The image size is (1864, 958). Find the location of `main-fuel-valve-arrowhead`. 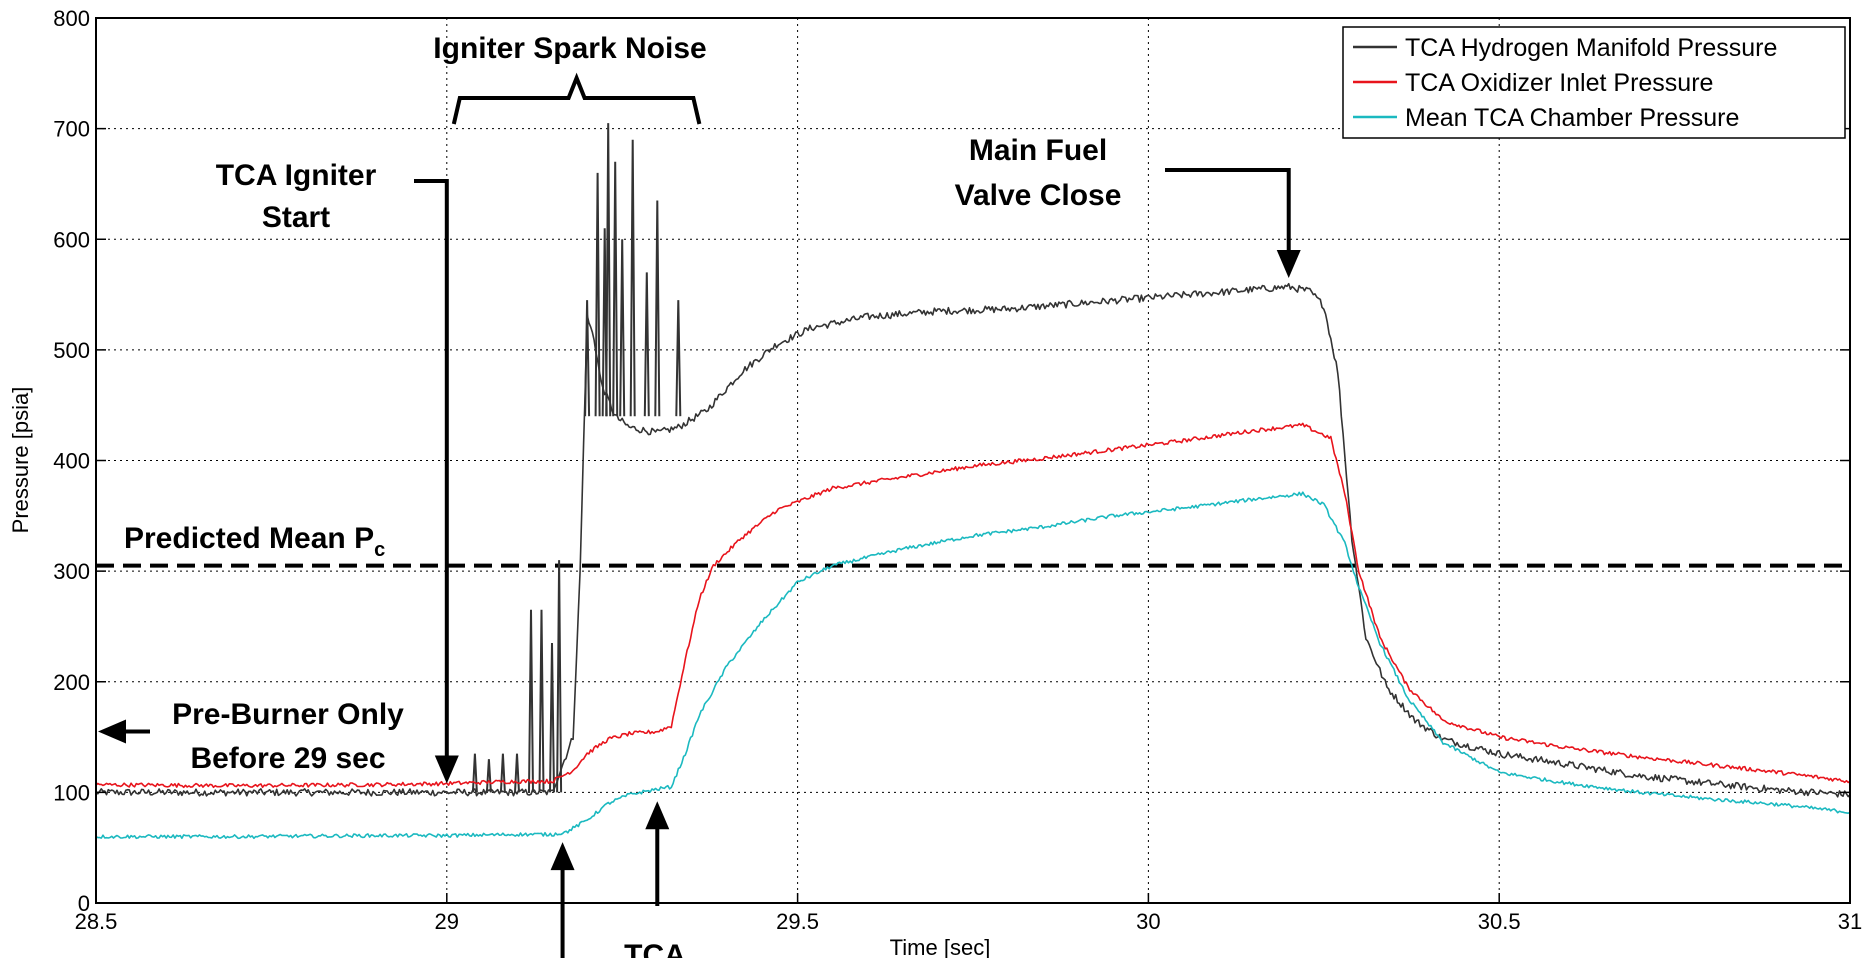

main-fuel-valve-arrowhead is located at coordinates (1288, 263).